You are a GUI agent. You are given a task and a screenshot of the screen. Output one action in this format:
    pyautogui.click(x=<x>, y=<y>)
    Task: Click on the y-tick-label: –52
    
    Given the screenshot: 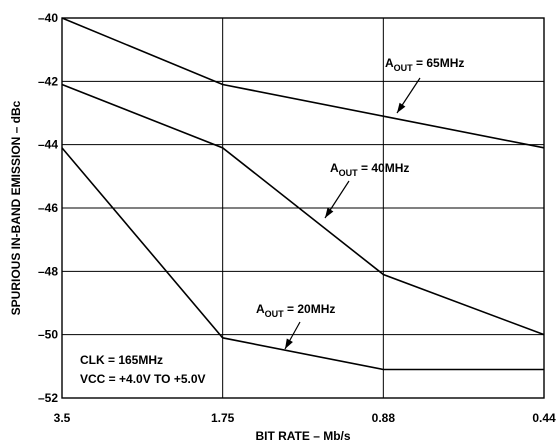 What is the action you would take?
    pyautogui.click(x=48, y=398)
    